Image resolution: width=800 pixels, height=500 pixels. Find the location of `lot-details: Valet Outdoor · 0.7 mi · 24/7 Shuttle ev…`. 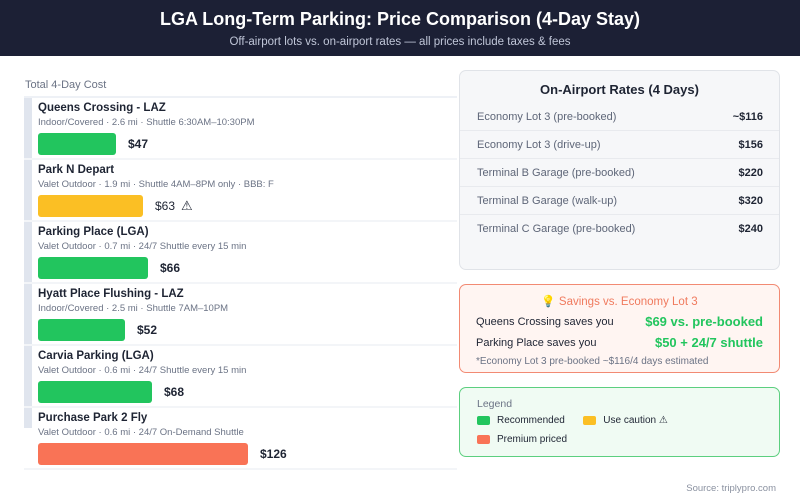

lot-details: Valet Outdoor · 0.7 mi · 24/7 Shuttle ev… is located at coordinates (142, 246).